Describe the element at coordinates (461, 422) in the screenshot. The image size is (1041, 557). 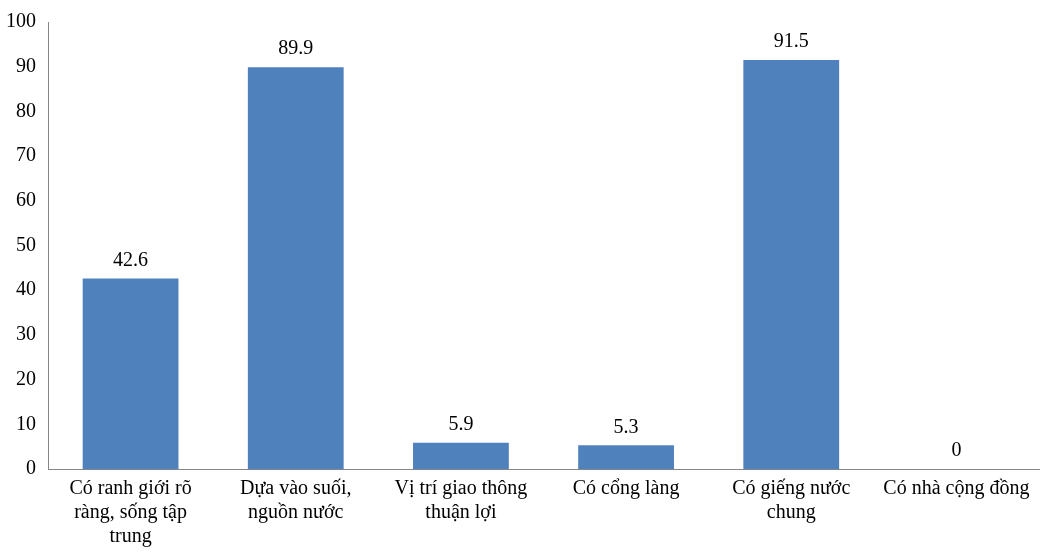
I see `data-label: 5.9` at that location.